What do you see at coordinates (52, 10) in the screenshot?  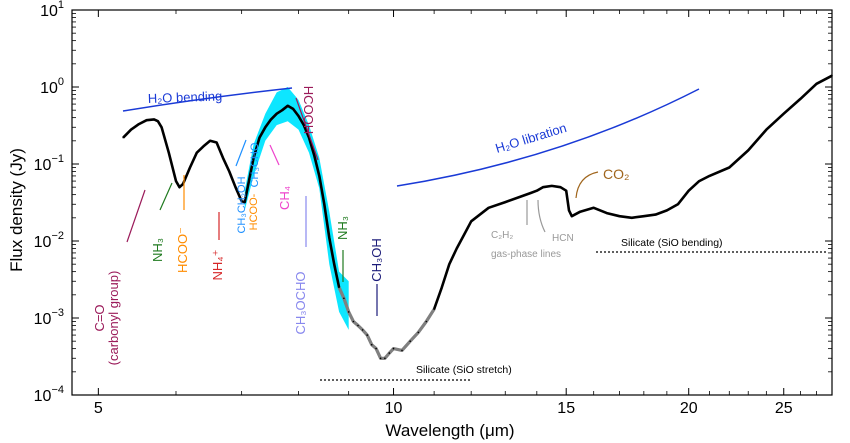 I see `y-tick-label: 10¹` at bounding box center [52, 10].